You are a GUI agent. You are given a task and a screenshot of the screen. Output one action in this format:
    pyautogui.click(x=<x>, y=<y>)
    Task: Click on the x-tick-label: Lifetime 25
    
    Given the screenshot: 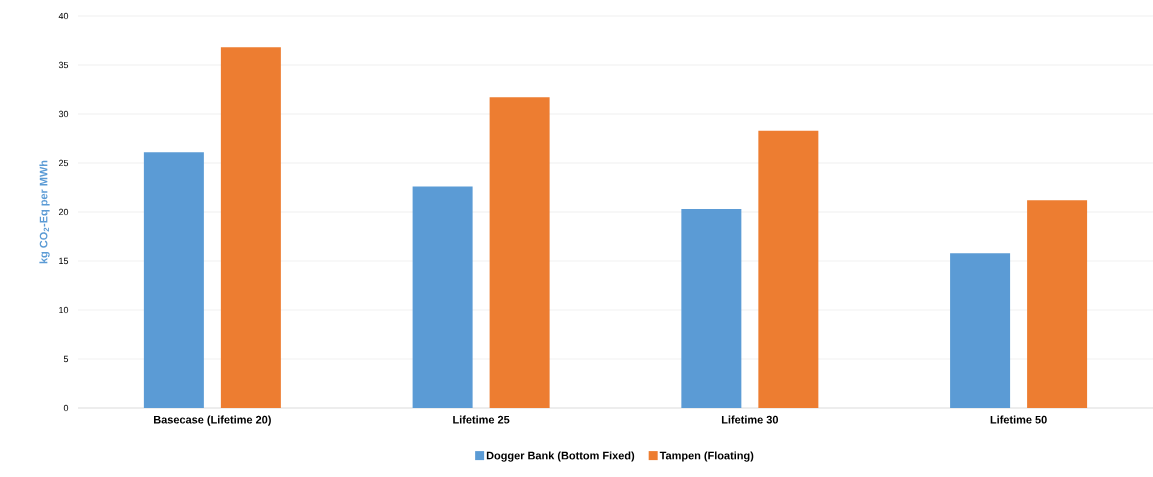 What is the action you would take?
    pyautogui.click(x=481, y=419)
    